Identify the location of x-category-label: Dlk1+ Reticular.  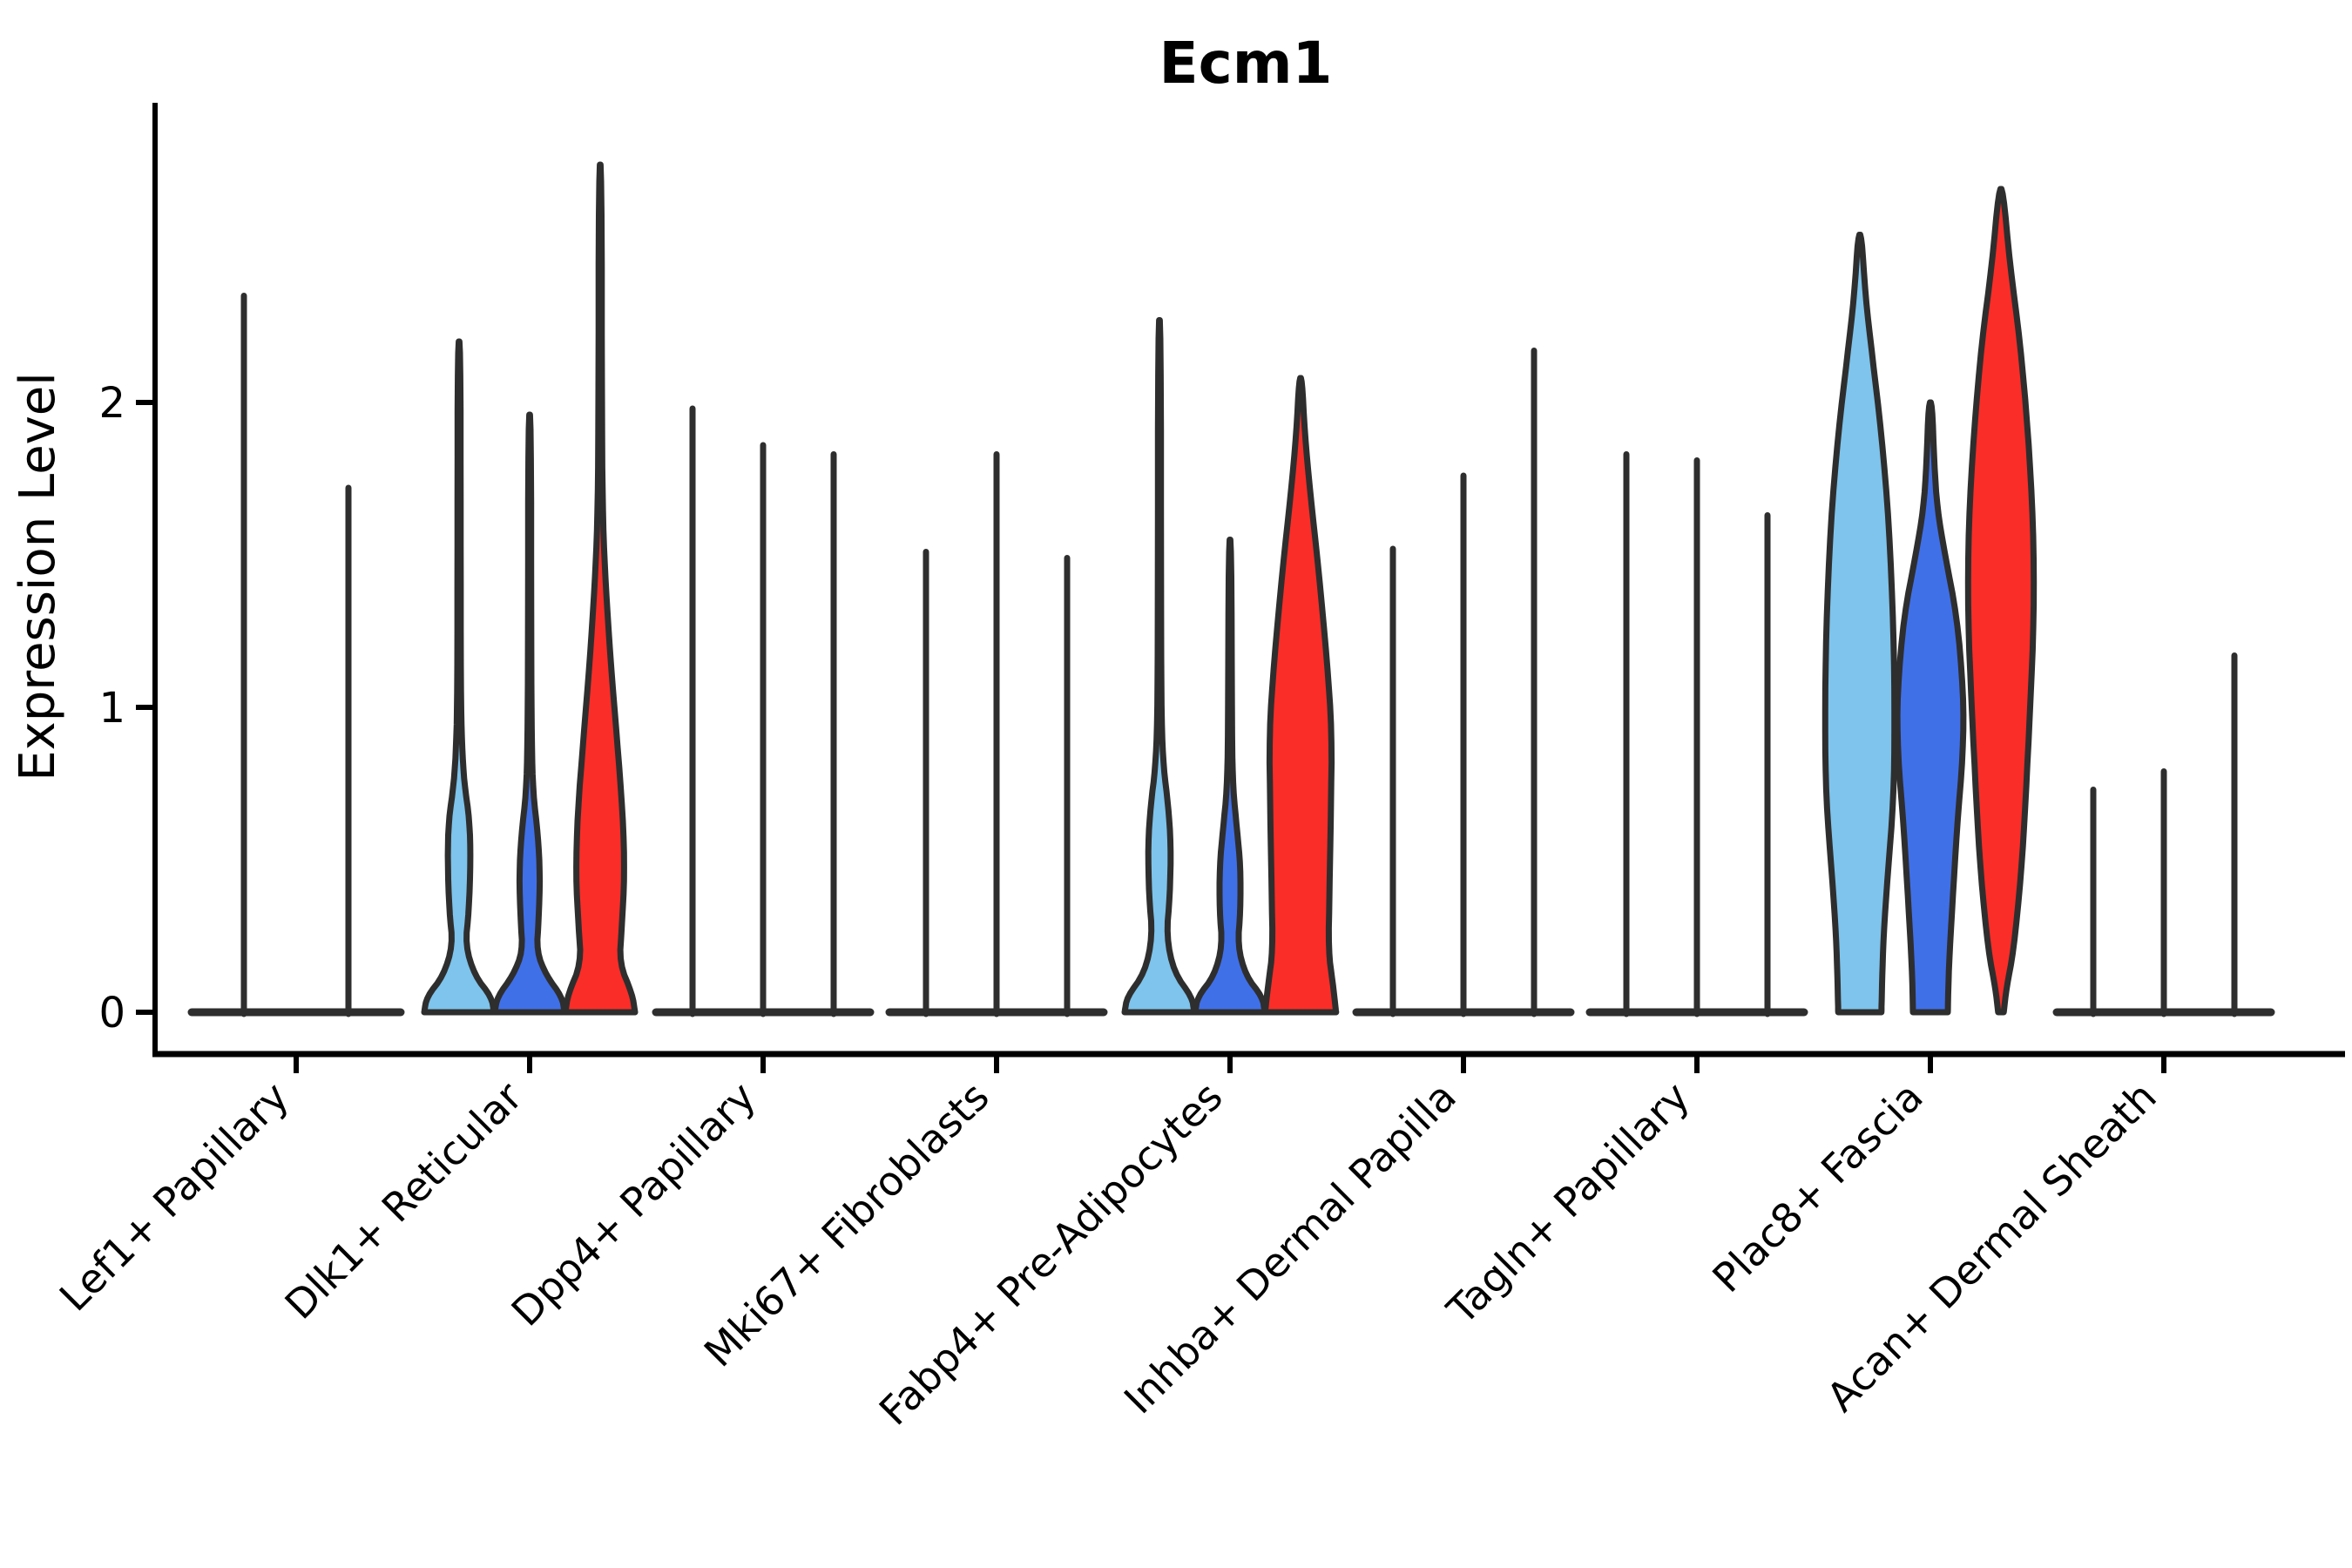
(403, 1201).